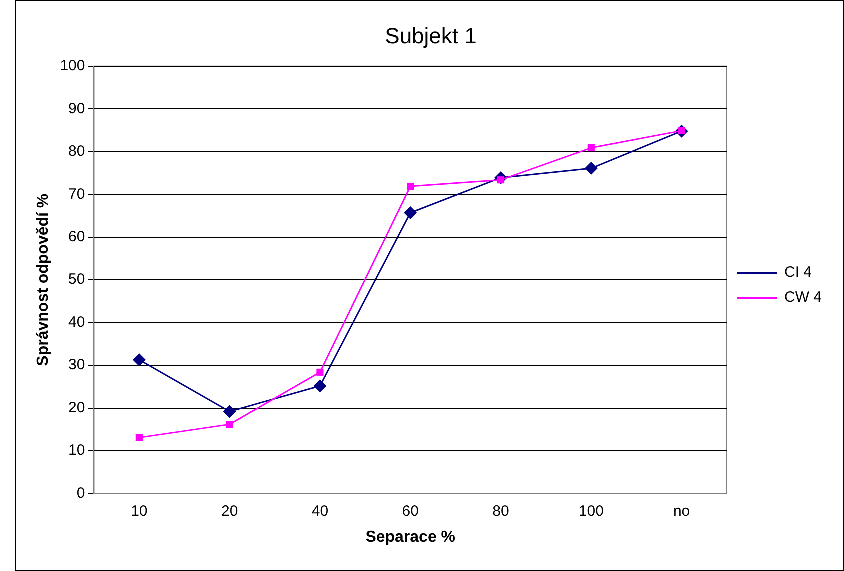 The image size is (844, 571). I want to click on x-tick-label: 10, so click(139, 511).